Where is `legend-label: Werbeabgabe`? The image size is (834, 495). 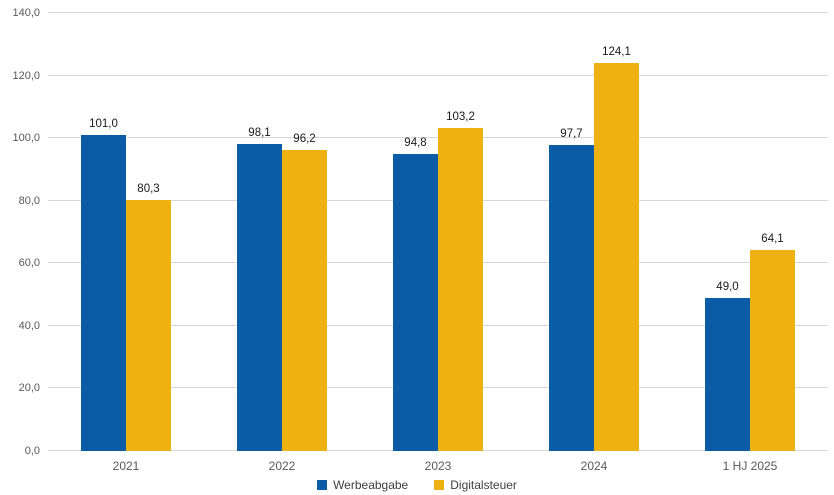
legend-label: Werbeabgabe is located at coordinates (371, 485).